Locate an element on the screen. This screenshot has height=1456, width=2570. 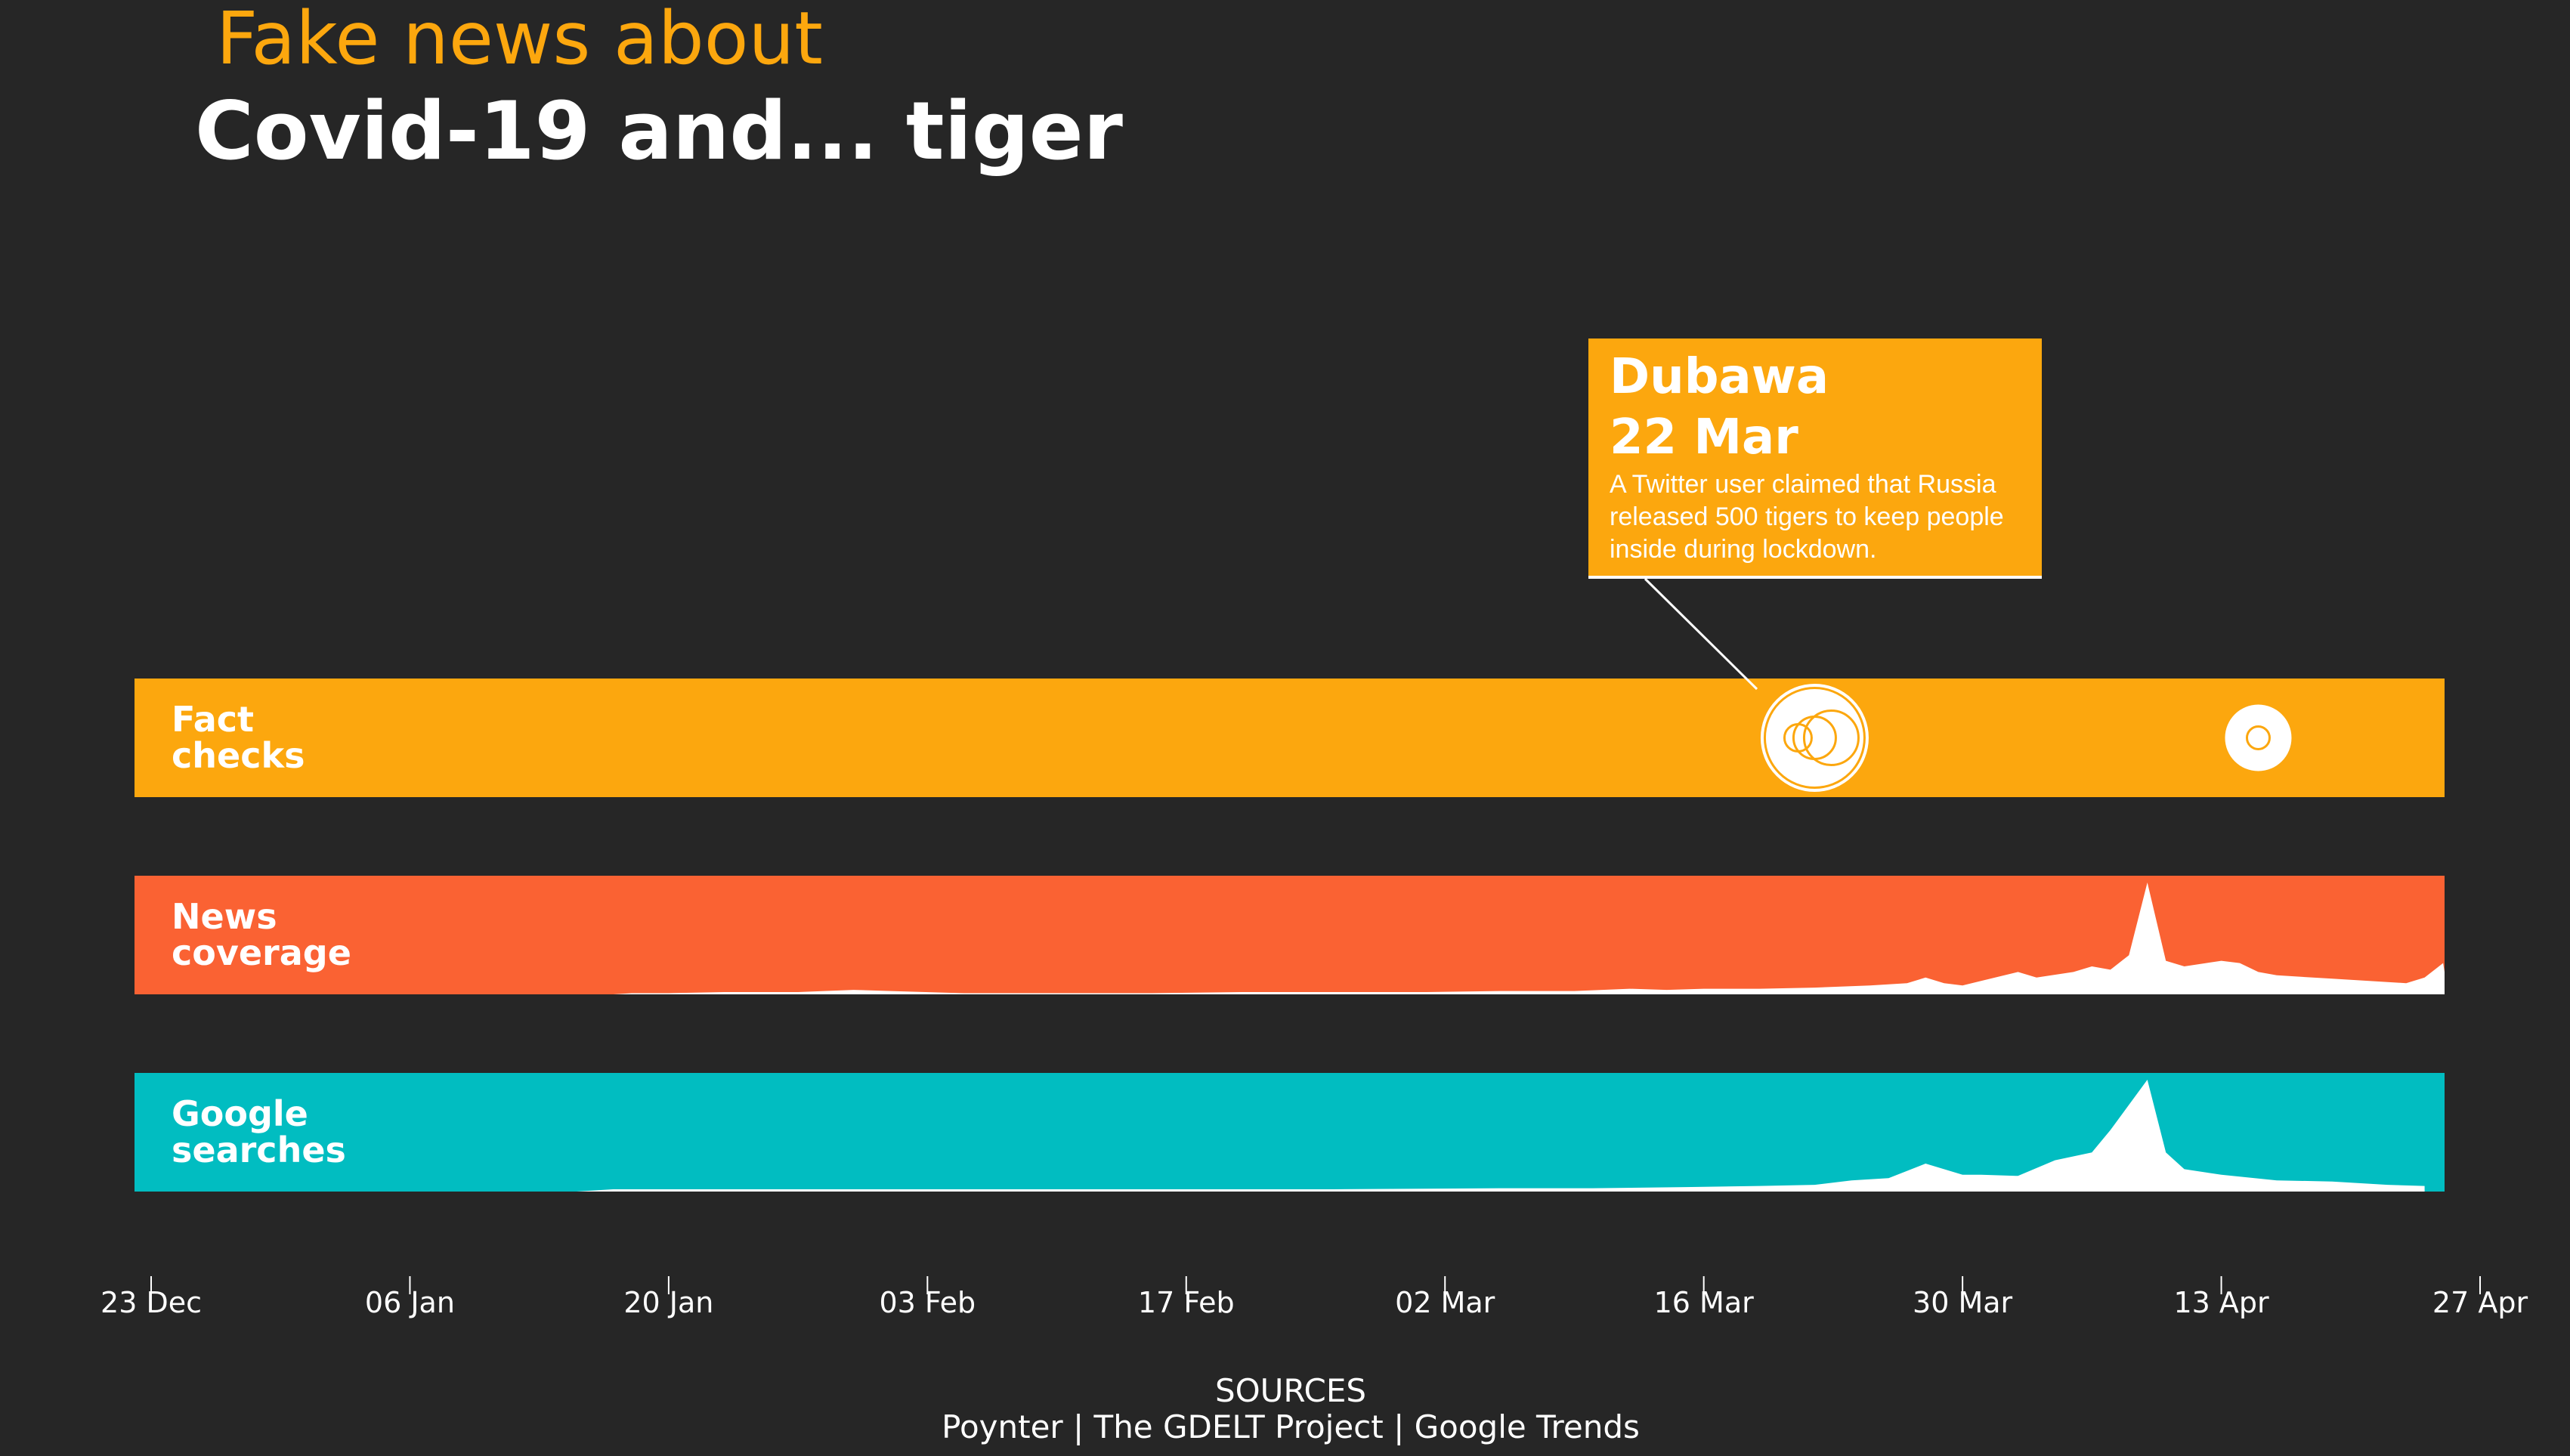
x-tick-label: 13 Apr is located at coordinates (2221, 1302).